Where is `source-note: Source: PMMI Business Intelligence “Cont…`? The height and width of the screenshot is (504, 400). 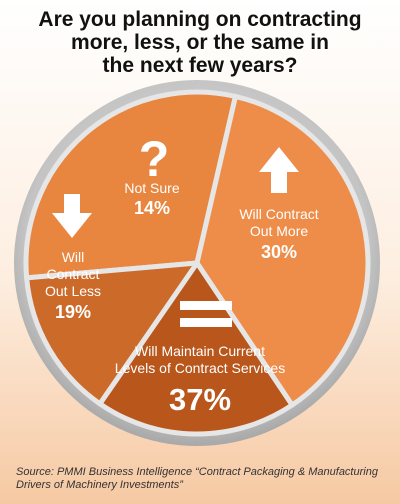
source-note: Source: PMMI Business Intelligence “Cont… is located at coordinates (206, 479).